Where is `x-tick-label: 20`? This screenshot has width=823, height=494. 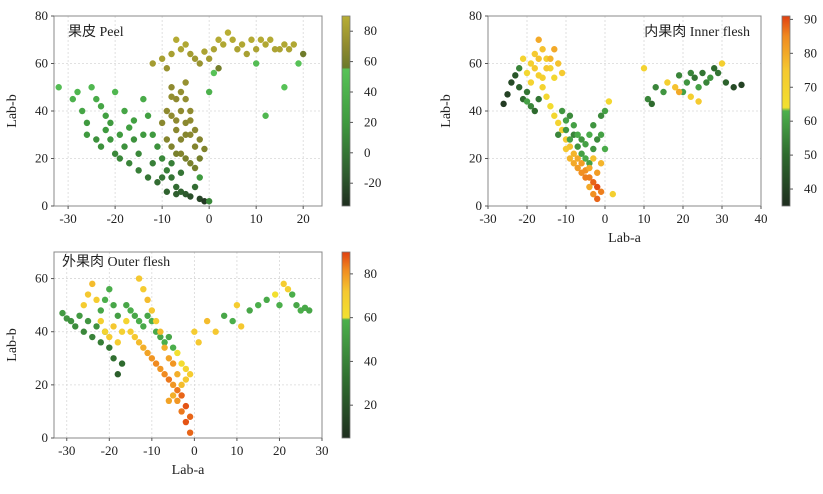 x-tick-label: 20 is located at coordinates (683, 218).